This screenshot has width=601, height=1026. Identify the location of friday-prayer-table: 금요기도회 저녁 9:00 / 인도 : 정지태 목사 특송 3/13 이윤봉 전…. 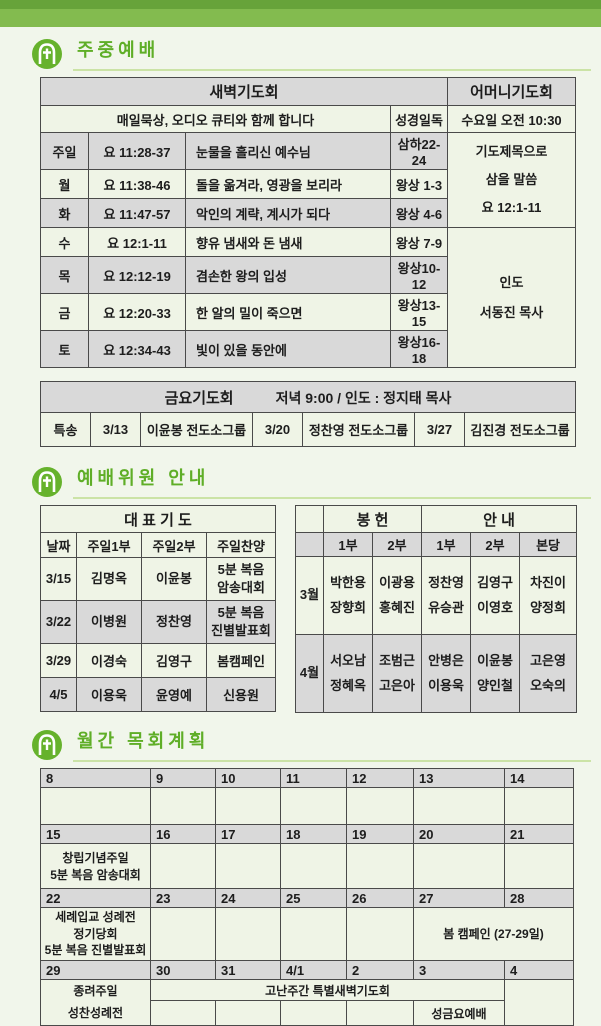
(308, 414).